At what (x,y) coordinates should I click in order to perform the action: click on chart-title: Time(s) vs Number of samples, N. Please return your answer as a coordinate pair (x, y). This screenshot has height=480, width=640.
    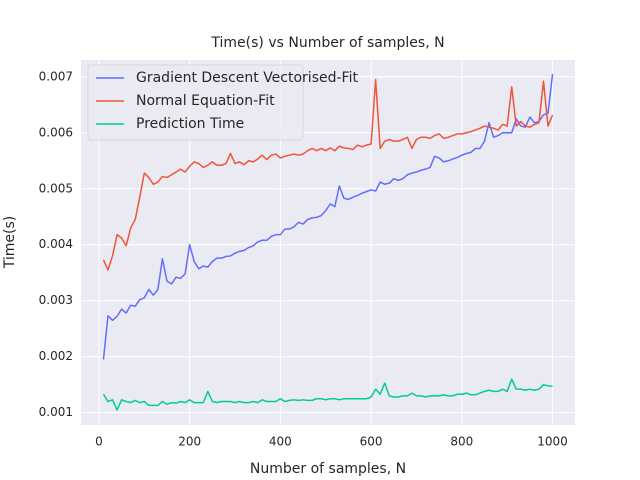
    Looking at the image, I should click on (327, 43).